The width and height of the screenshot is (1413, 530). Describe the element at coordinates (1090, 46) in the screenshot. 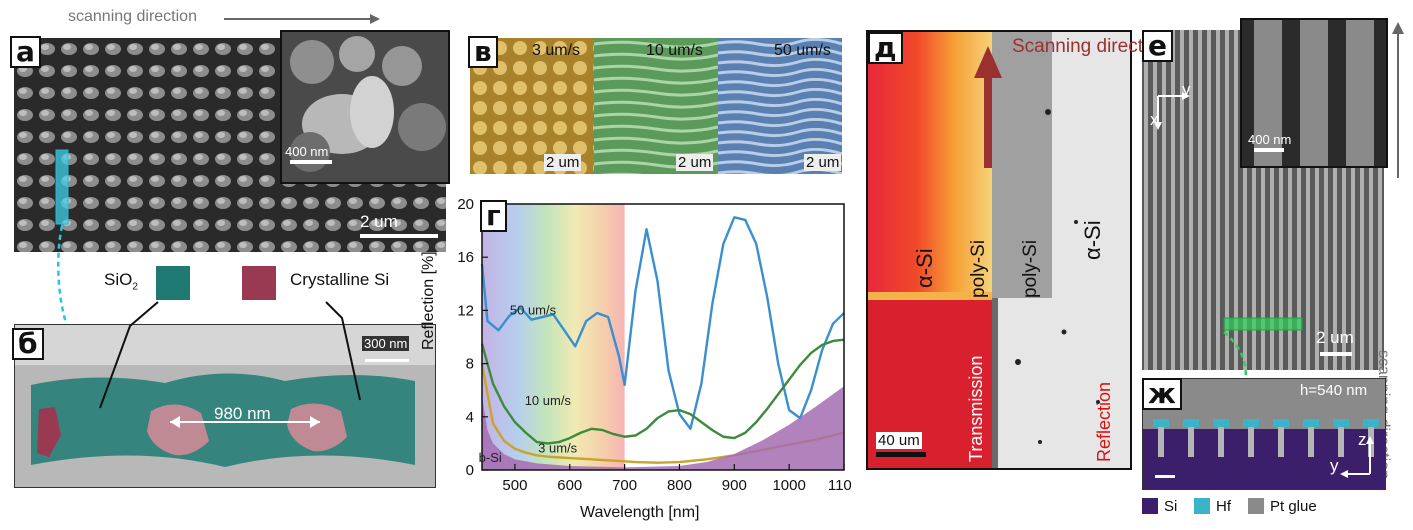

I see `scanning-direction-d: Scanning direction` at that location.